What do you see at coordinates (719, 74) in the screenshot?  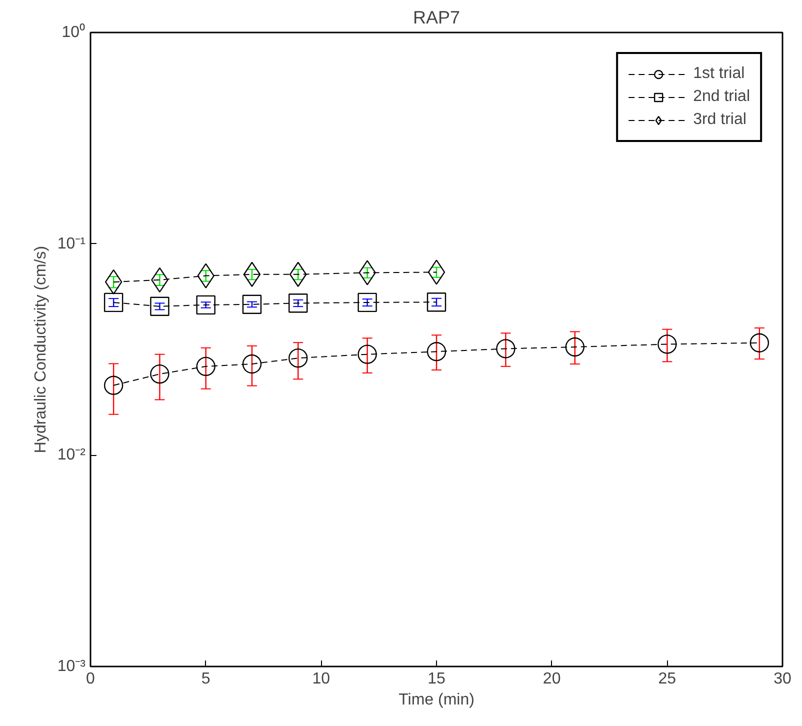 I see `legend-label: 1st trial` at bounding box center [719, 74].